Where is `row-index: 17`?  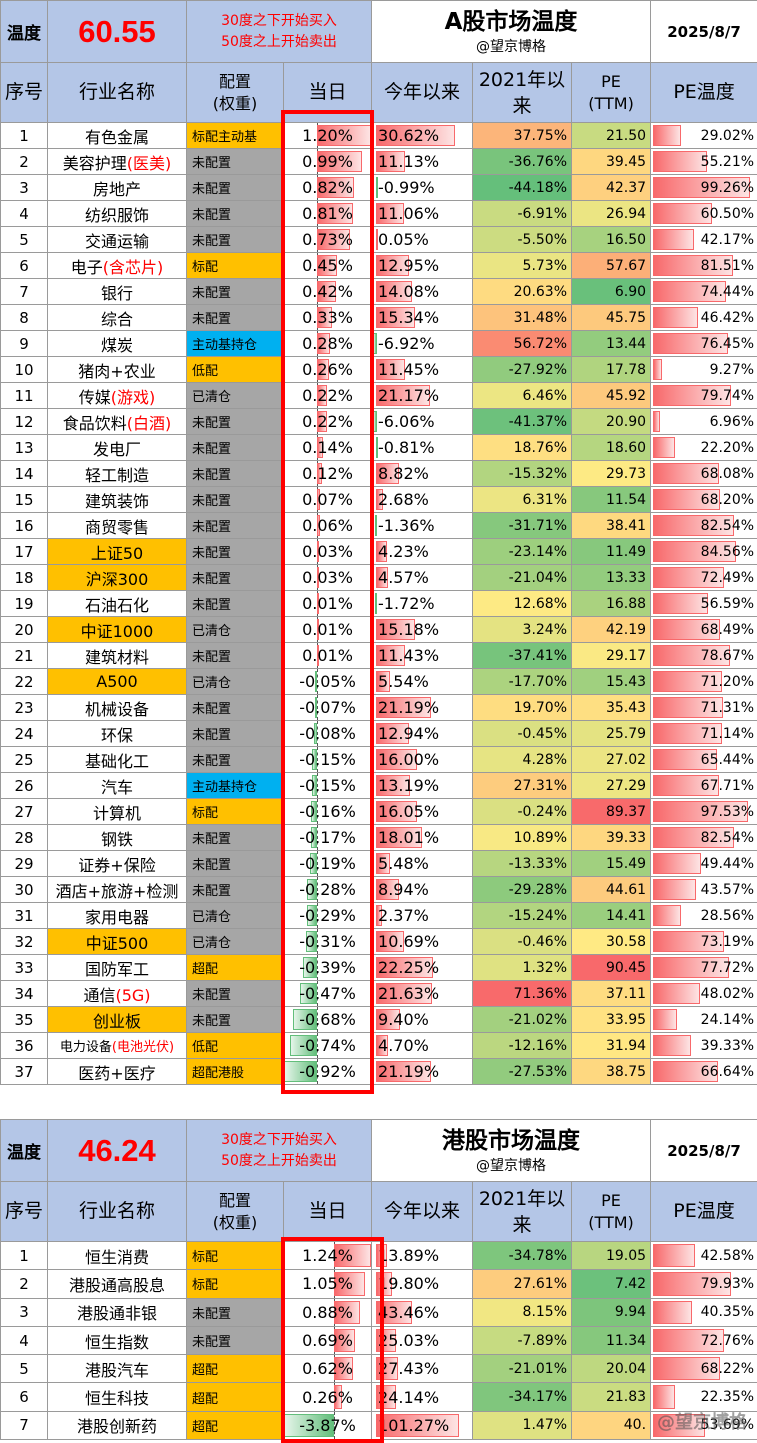
row-index: 17 is located at coordinates (24, 551).